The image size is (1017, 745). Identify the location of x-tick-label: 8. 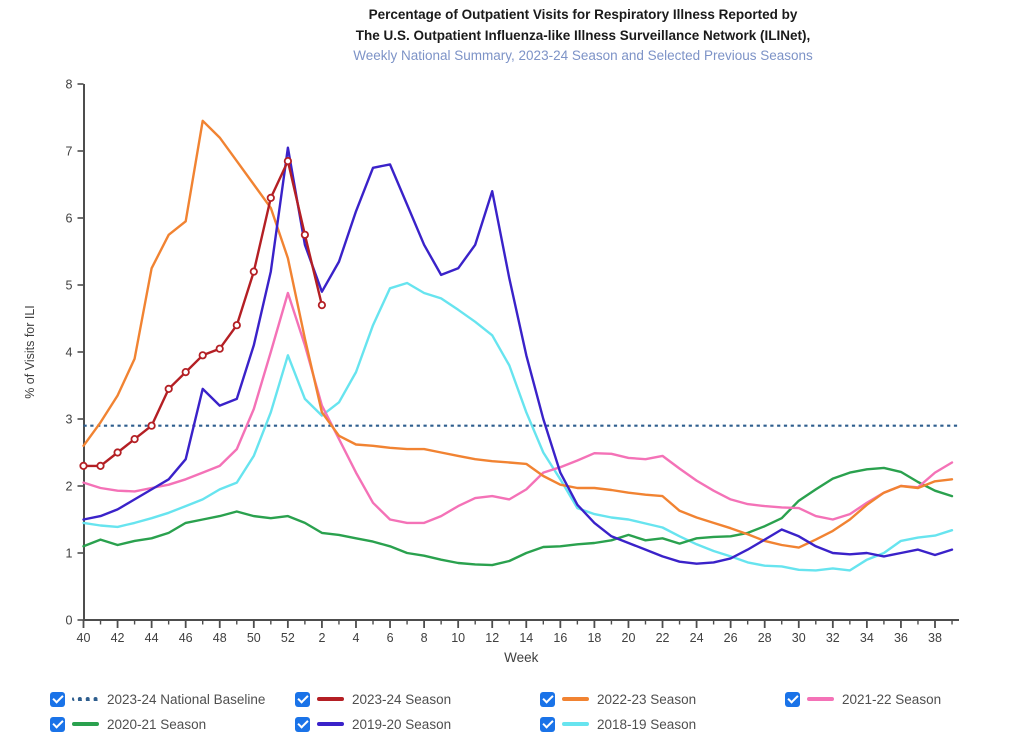
(424, 638).